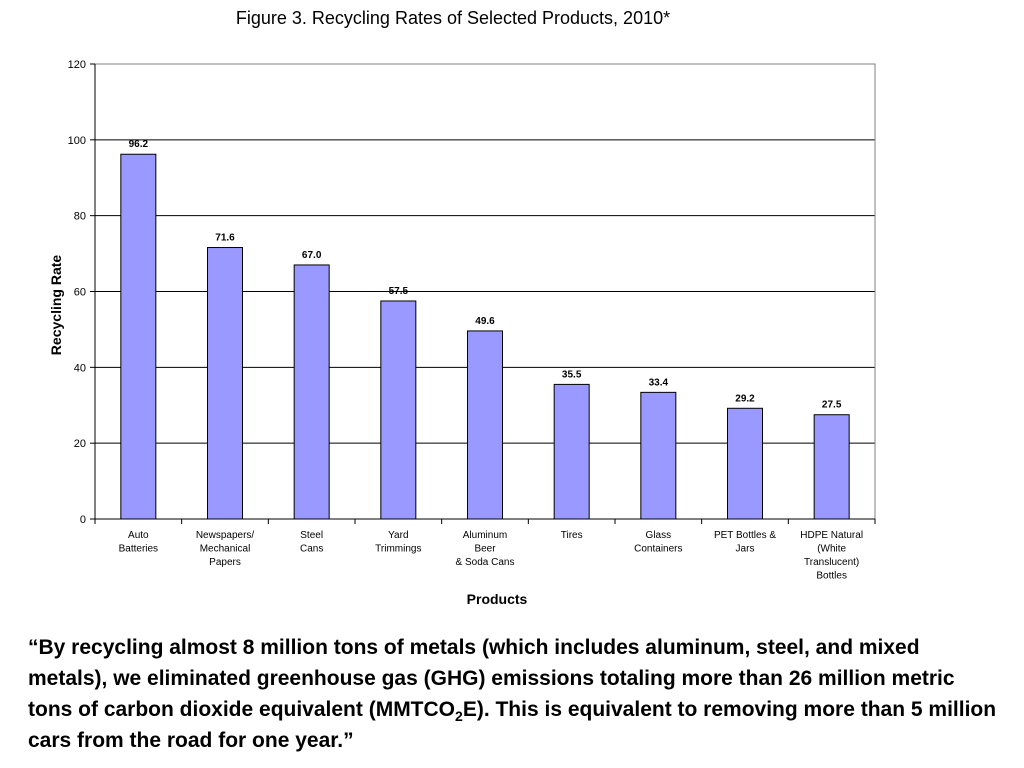  What do you see at coordinates (485, 321) in the screenshot?
I see `data-label: 49.6` at bounding box center [485, 321].